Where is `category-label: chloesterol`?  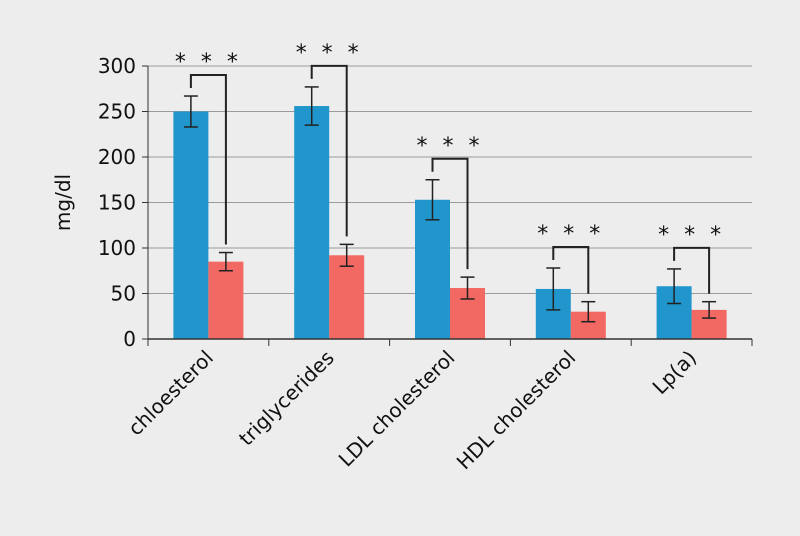
category-label: chloesterol is located at coordinates (170, 393).